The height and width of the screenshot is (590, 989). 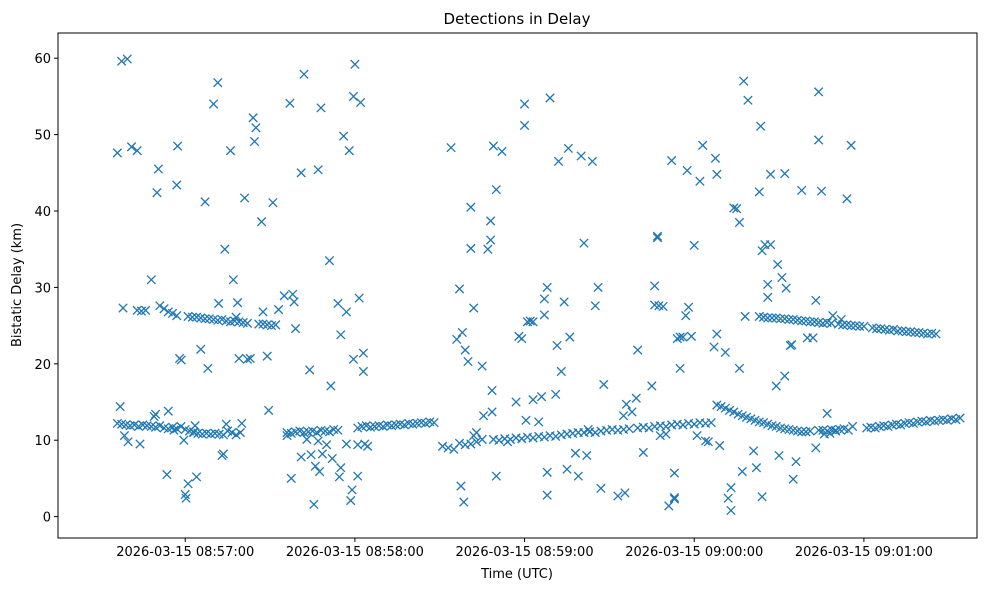 What do you see at coordinates (355, 552) in the screenshot?
I see `x-tick-label: 2026-03-15 08:58:00` at bounding box center [355, 552].